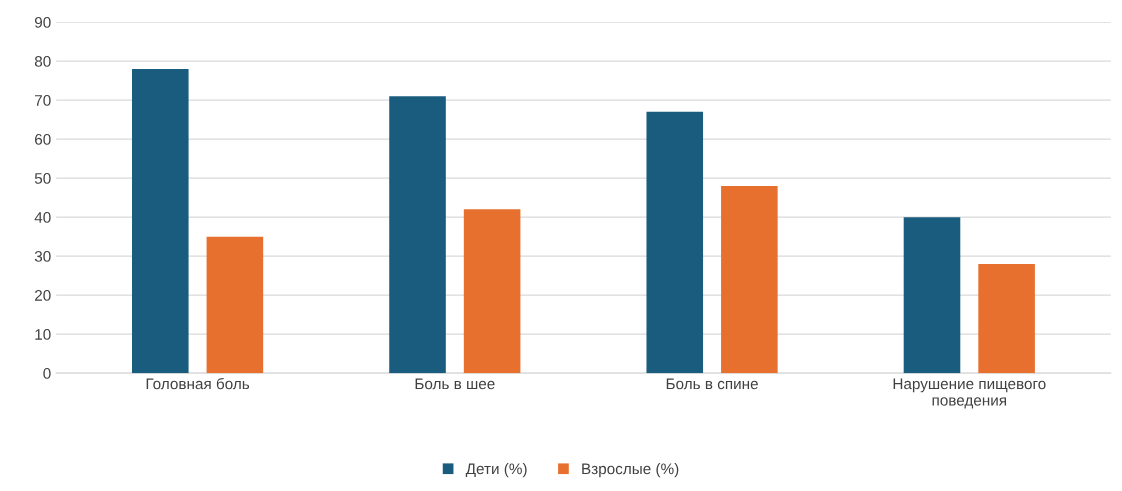 The height and width of the screenshot is (491, 1122). I want to click on y-tick-label: 70, so click(43, 100).